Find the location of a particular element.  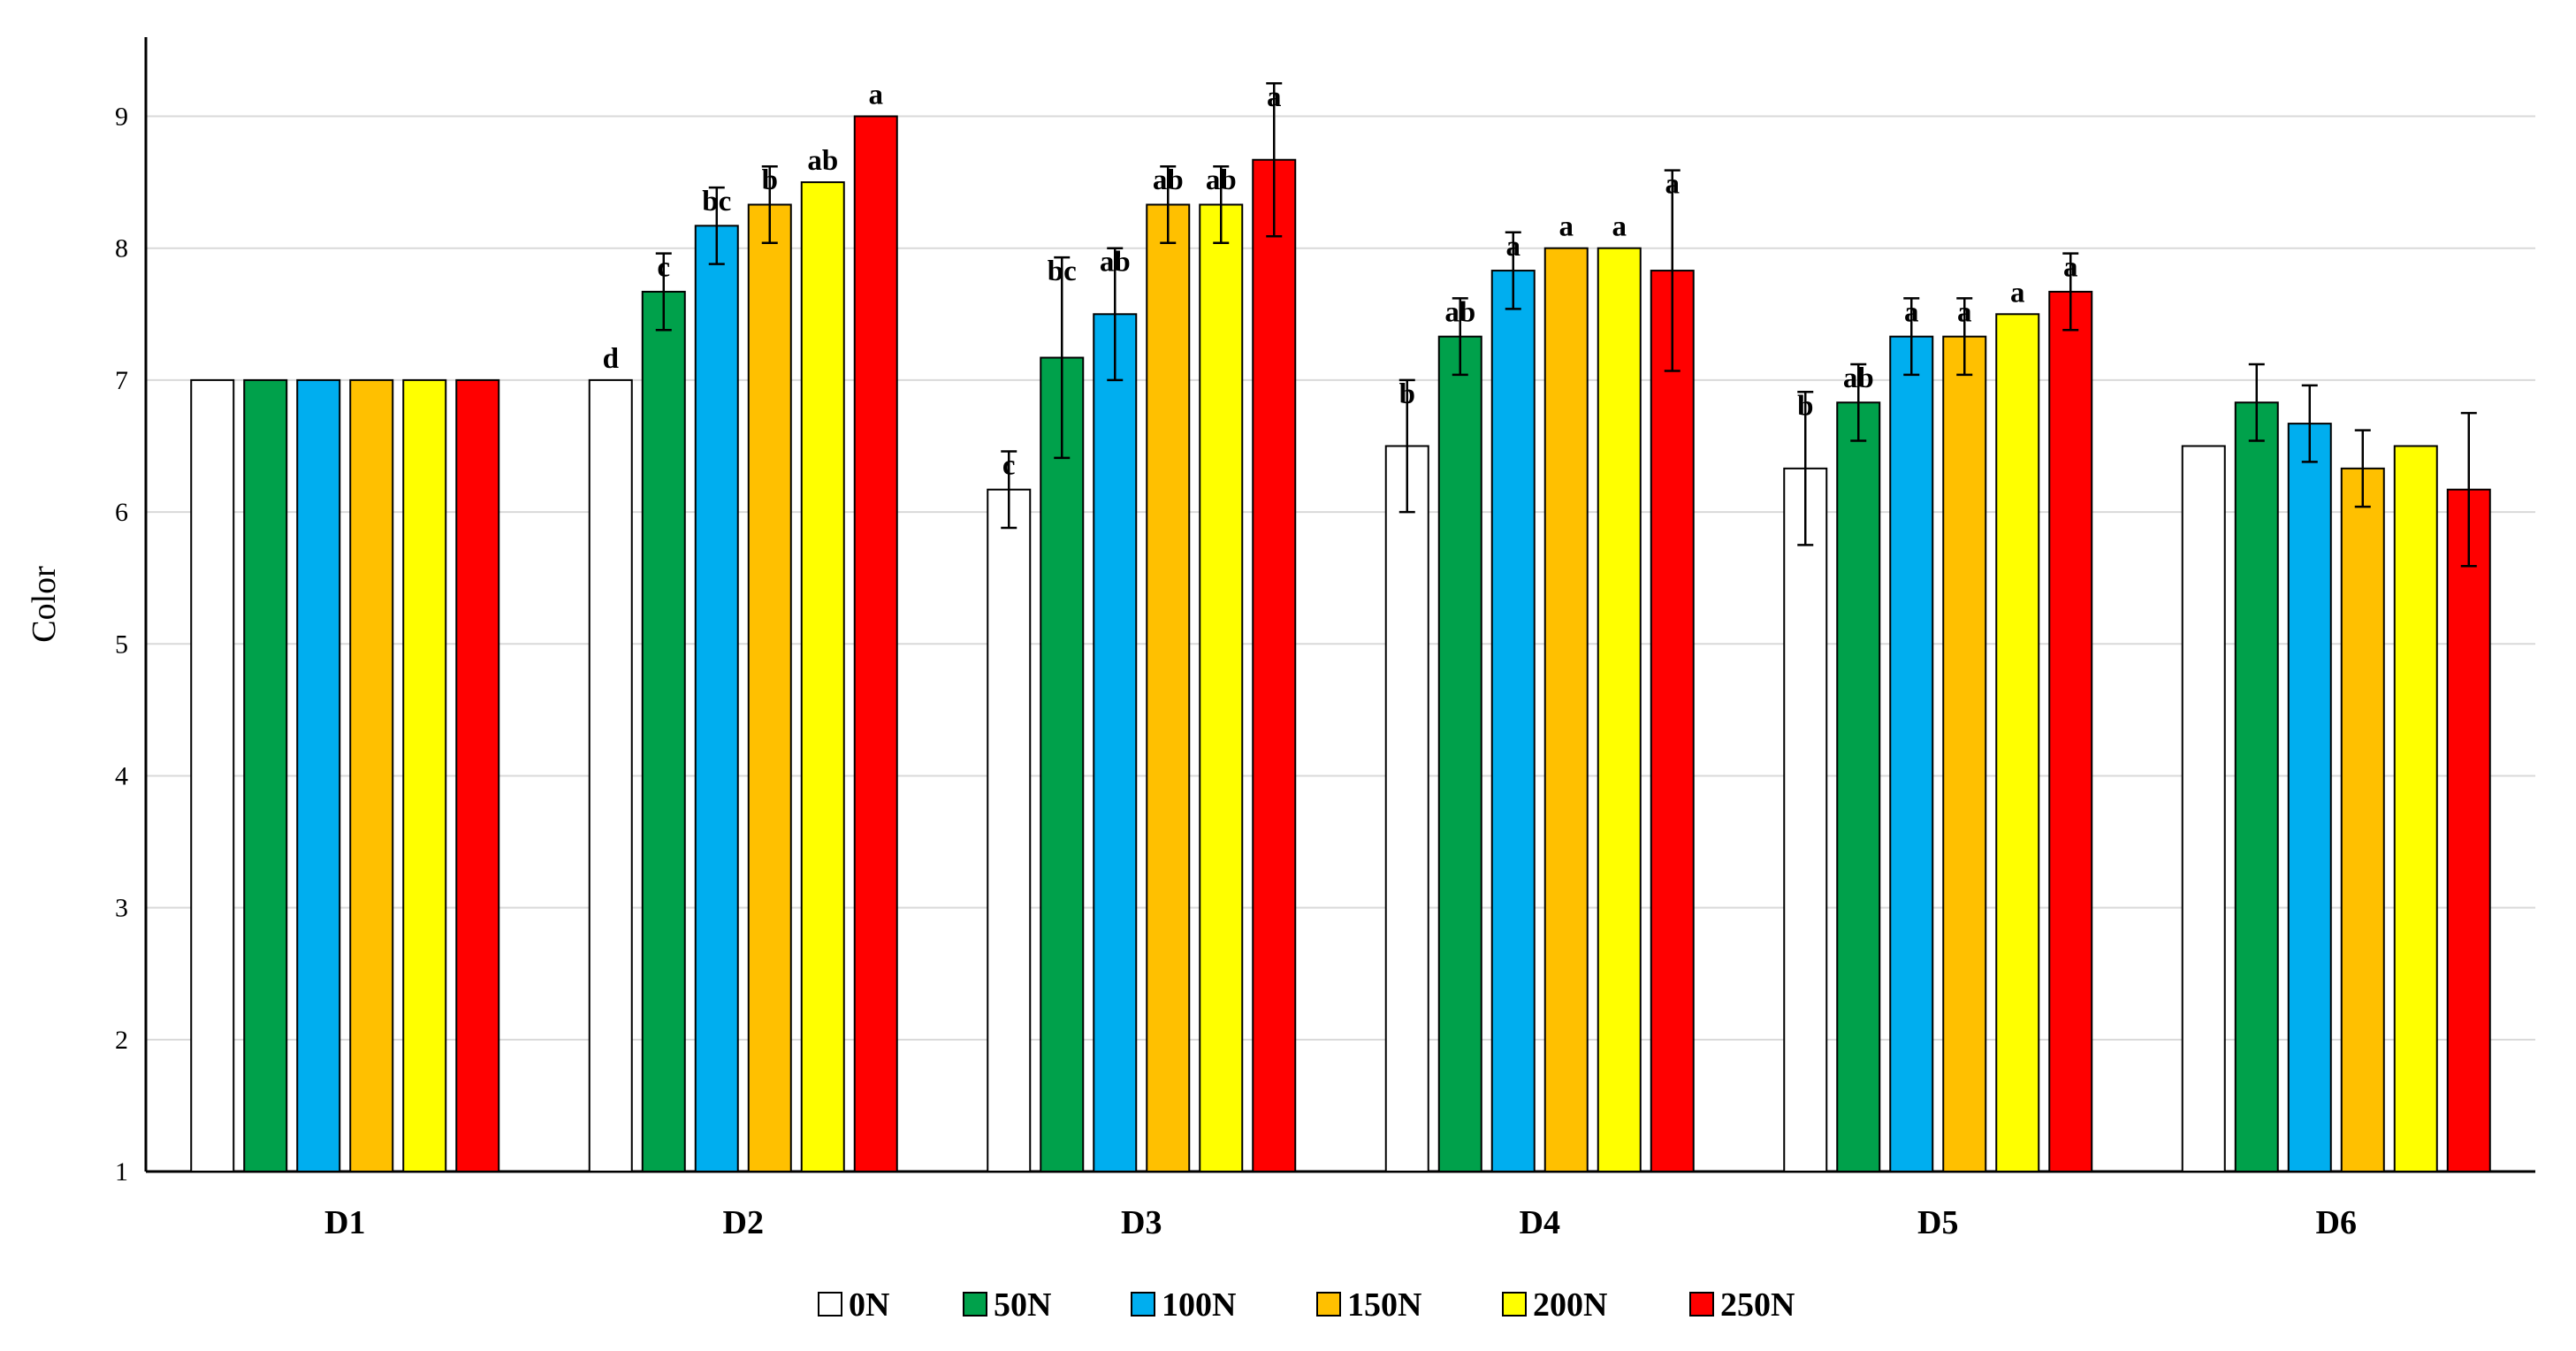

legend-label-50N: 50N is located at coordinates (1022, 1305).